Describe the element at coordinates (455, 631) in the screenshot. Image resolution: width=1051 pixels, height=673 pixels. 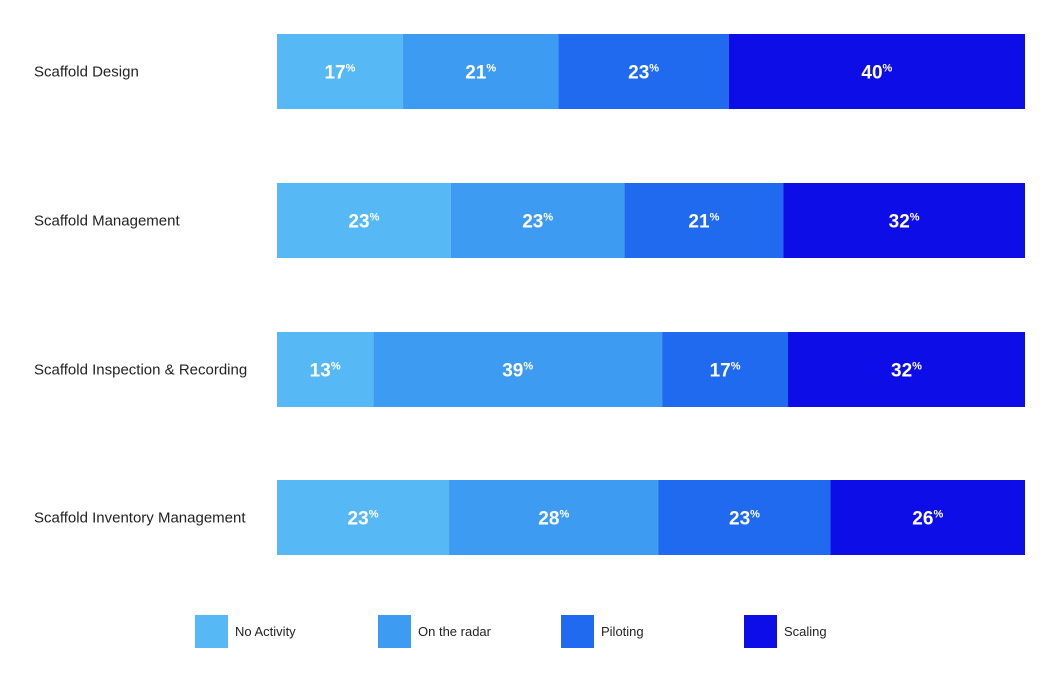
I see `legend-label: On the radar` at that location.